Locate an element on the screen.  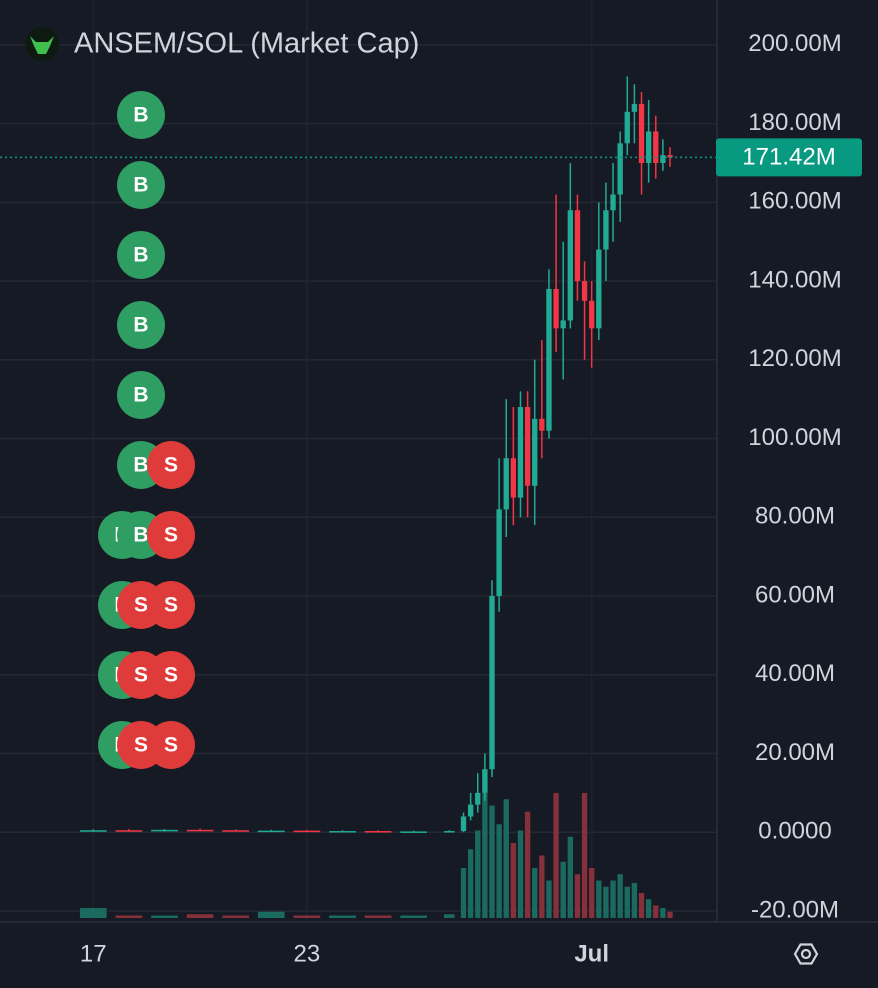
y-tick-label: 0.0000 is located at coordinates (794, 831).